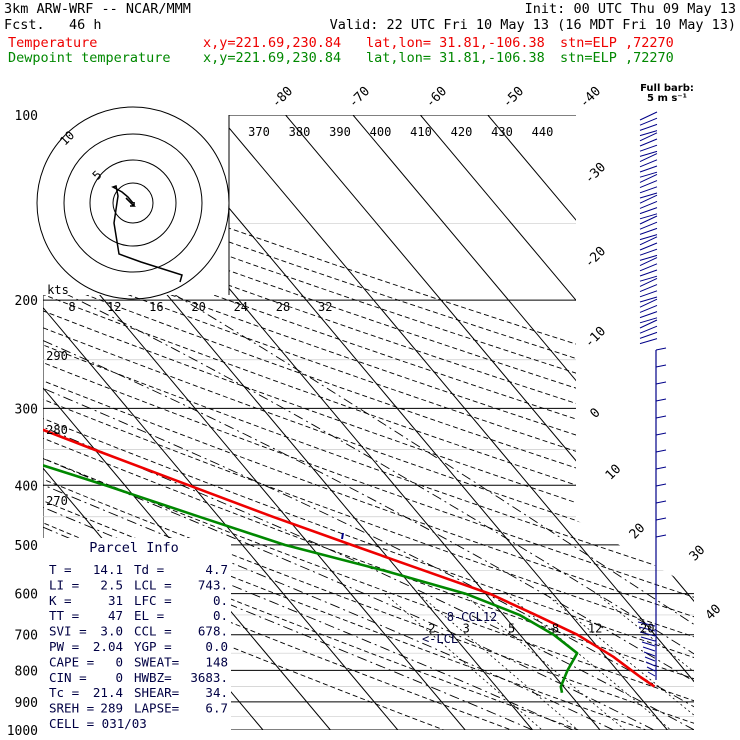  I want to click on parcel-box-bg, so click(137, 634).